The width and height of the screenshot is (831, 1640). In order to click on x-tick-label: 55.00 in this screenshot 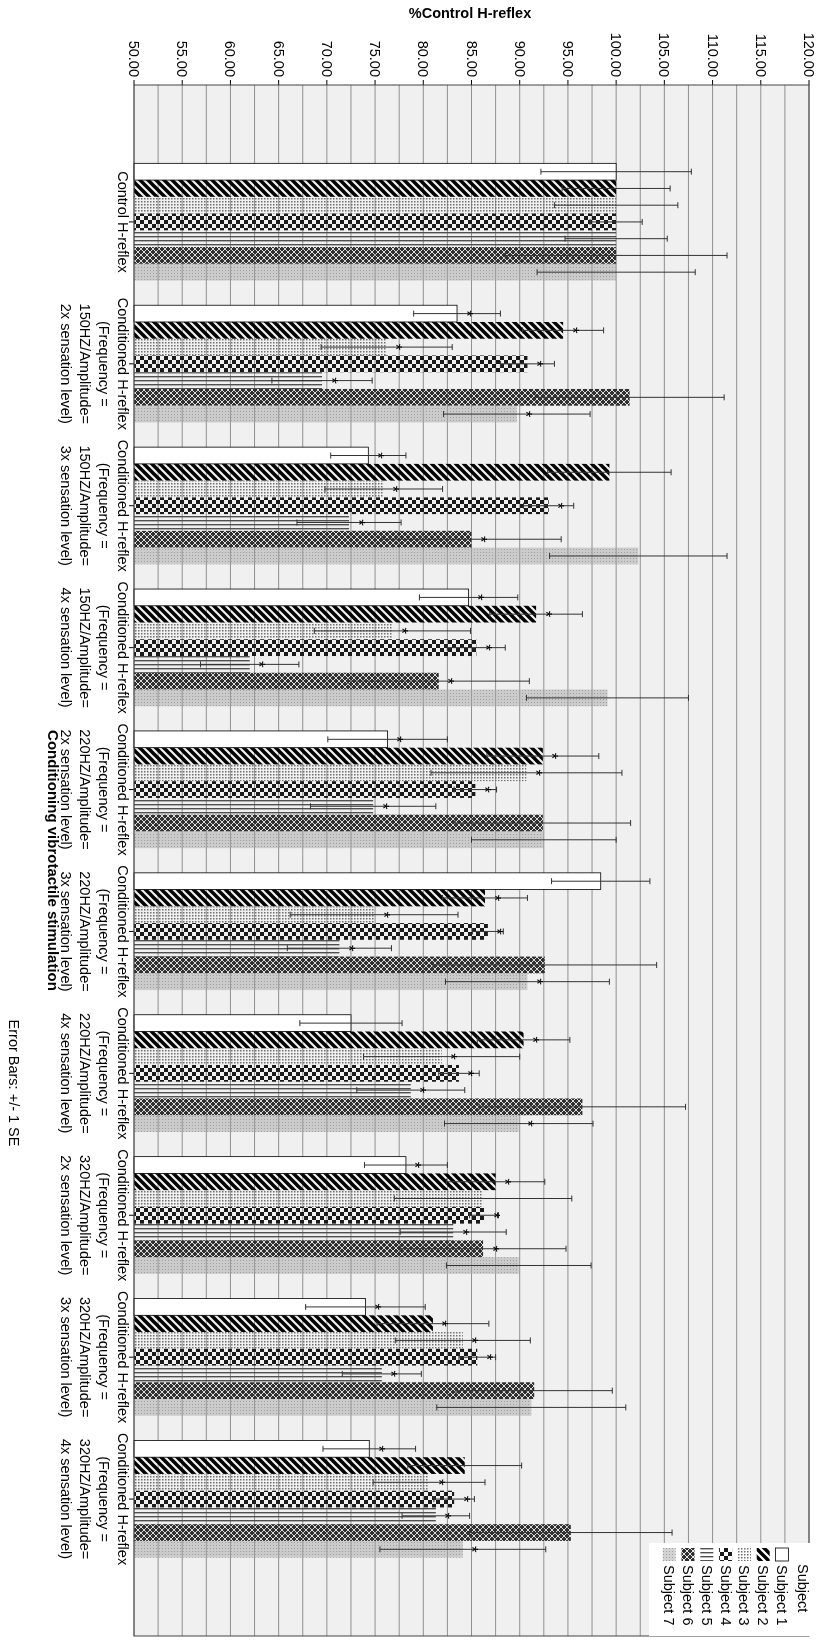, I will do `click(182, 58)`.